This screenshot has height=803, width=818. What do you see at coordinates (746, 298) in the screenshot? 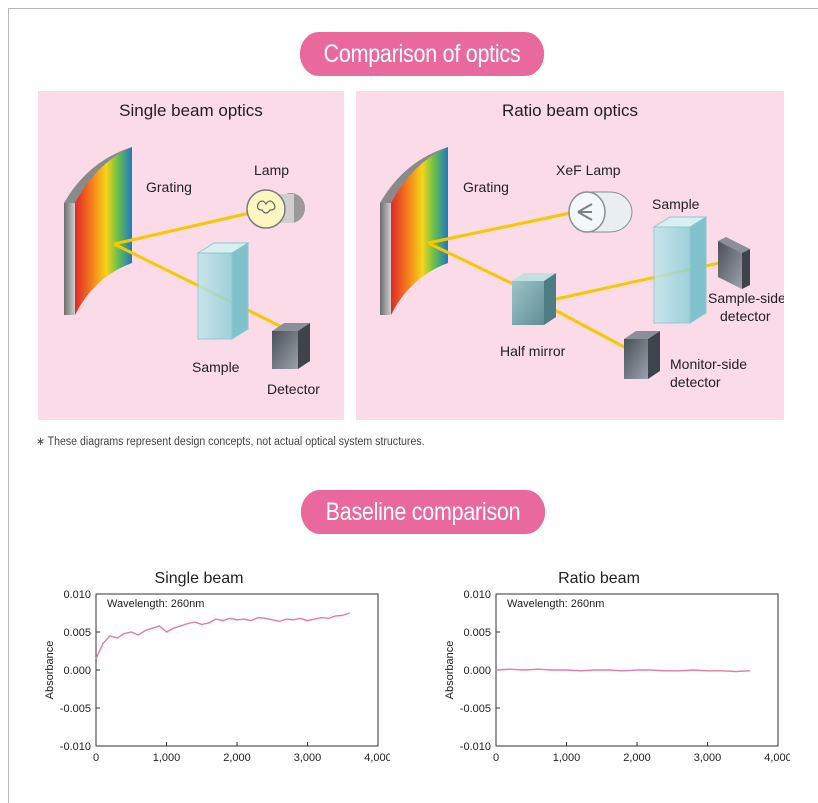
I see `sample-side-detector-label-1: Sample-side` at bounding box center [746, 298].